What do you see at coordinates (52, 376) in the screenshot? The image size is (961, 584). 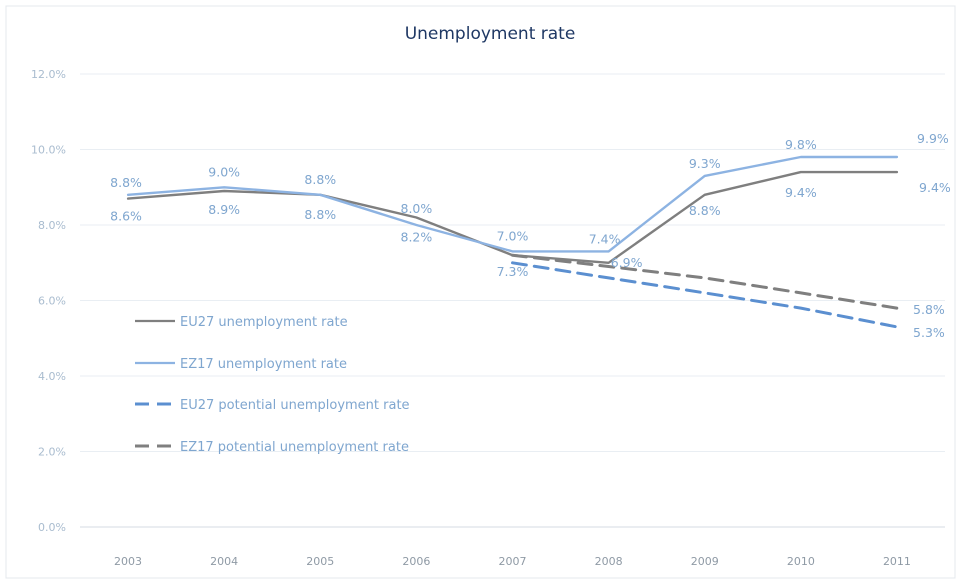 I see `y-tick-label: 4.0%` at bounding box center [52, 376].